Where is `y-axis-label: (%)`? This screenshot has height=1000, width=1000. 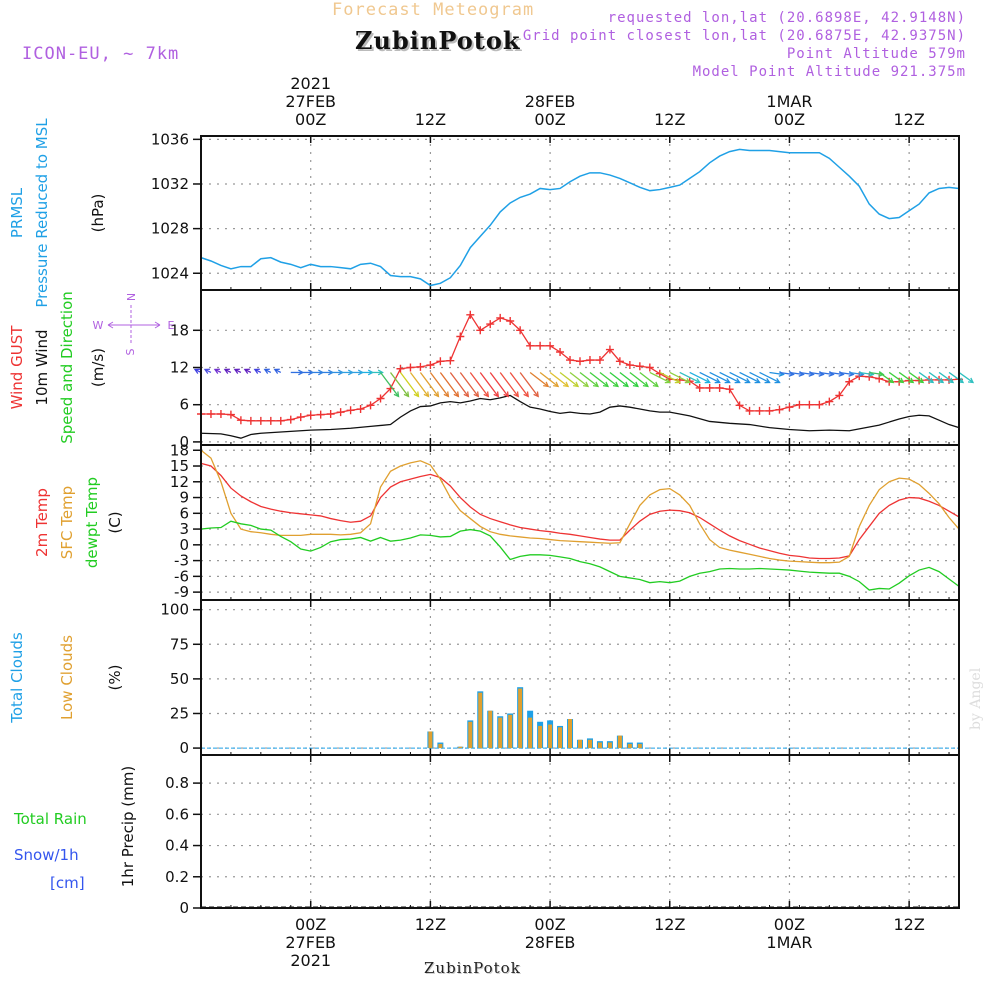
y-axis-label: (%) is located at coordinates (115, 678).